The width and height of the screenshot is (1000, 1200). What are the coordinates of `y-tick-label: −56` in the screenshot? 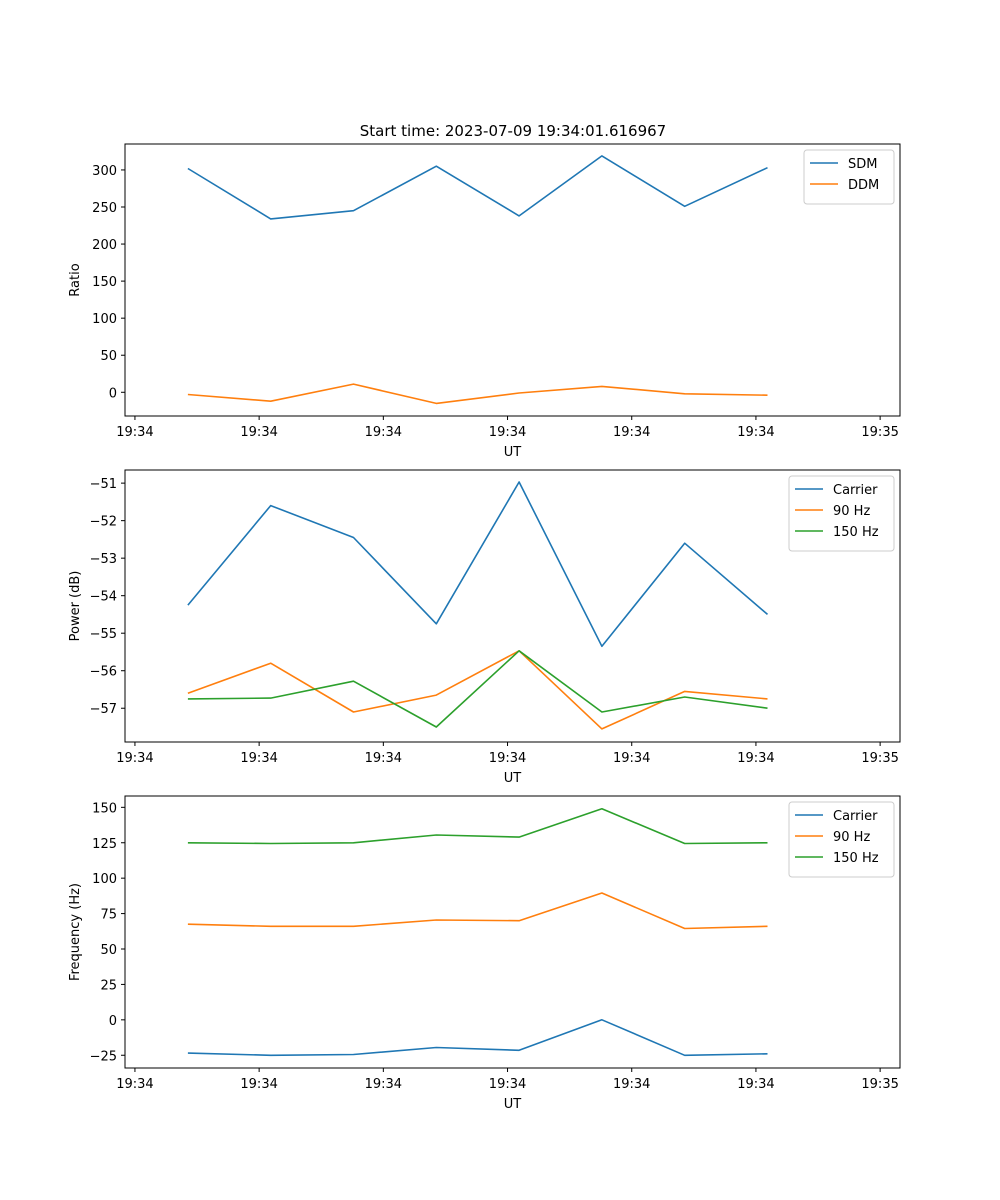 It's located at (103, 672).